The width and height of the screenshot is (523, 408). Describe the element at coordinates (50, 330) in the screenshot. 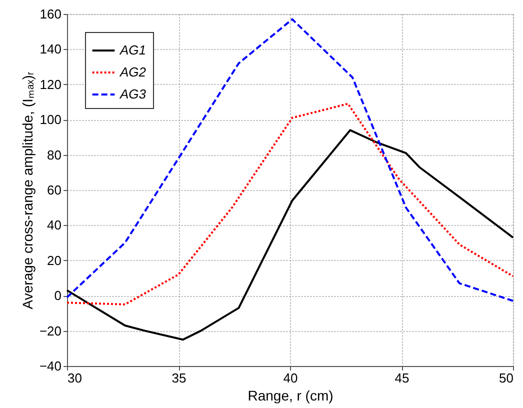

I see `y-tick-label: −20` at that location.